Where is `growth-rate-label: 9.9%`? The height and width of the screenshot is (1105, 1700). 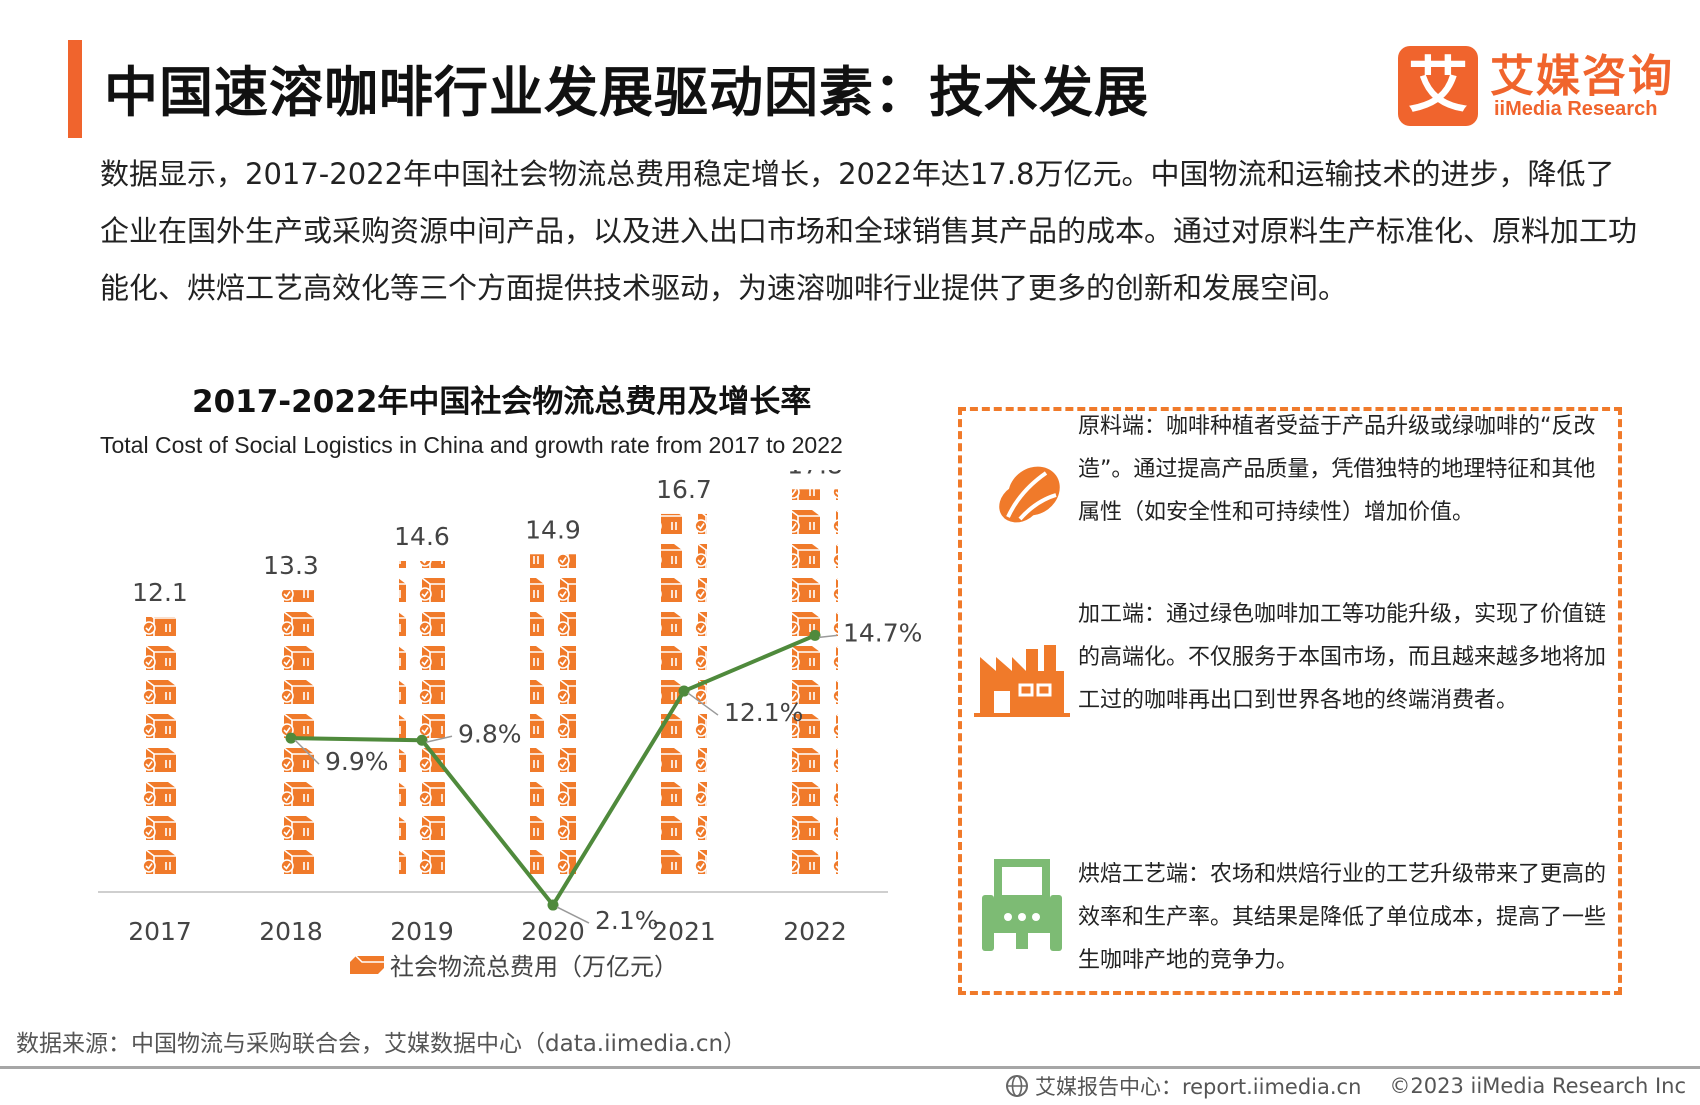 growth-rate-label: 9.9% is located at coordinates (357, 761).